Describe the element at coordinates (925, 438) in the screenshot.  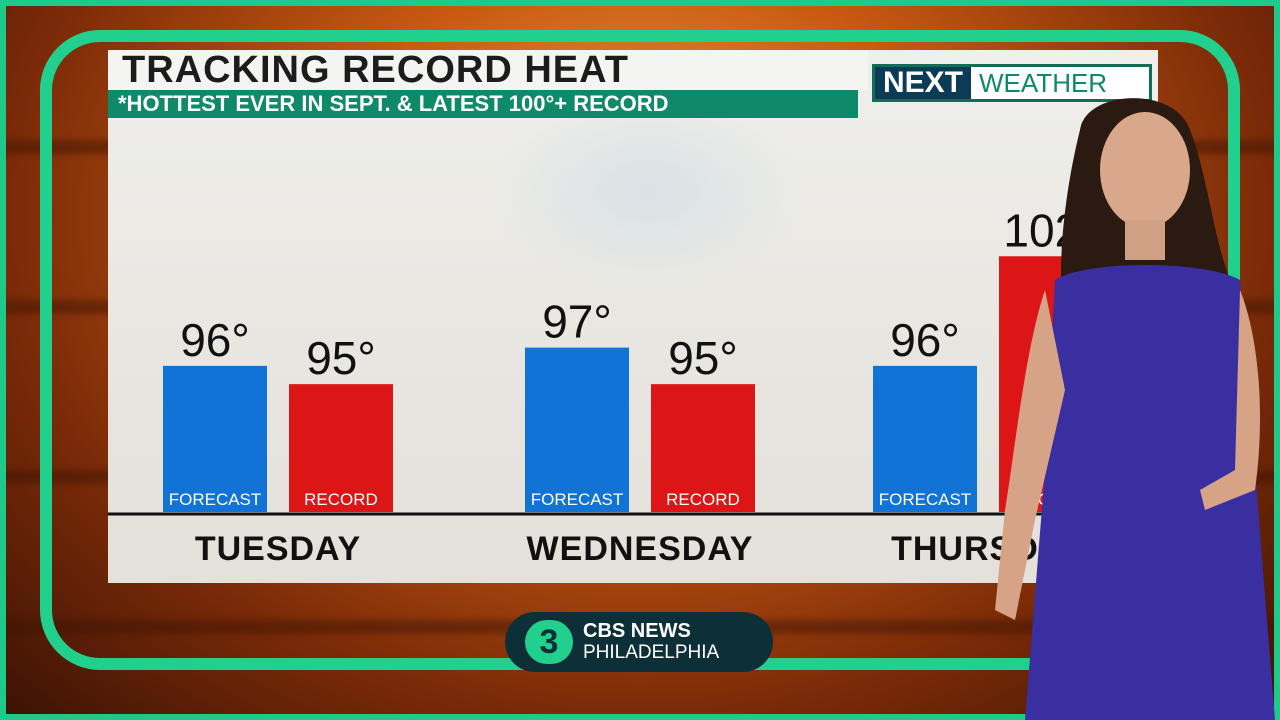
I see `bar-forecast-thursday` at that location.